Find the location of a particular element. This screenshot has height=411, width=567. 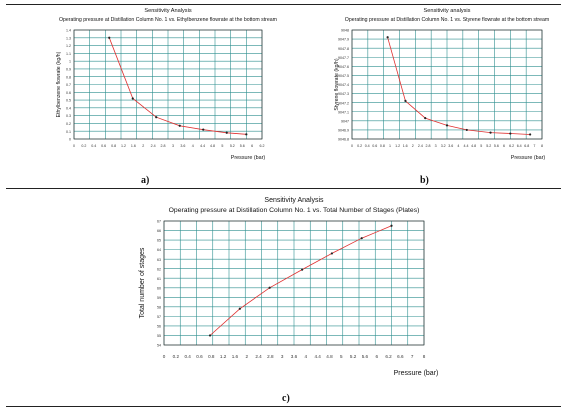

y-tick-label: 9047.2 is located at coordinates (343, 103).